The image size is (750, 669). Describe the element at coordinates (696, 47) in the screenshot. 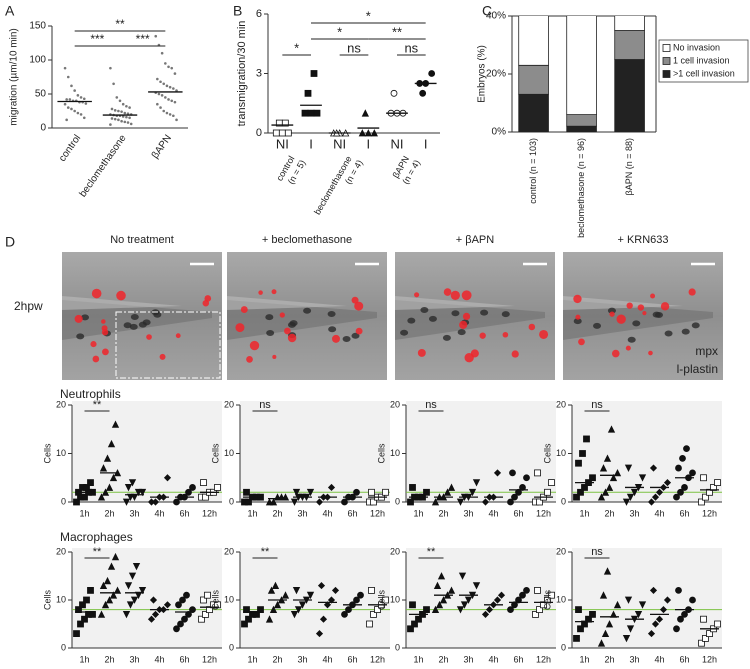

I see `legend-label: No invasion` at that location.